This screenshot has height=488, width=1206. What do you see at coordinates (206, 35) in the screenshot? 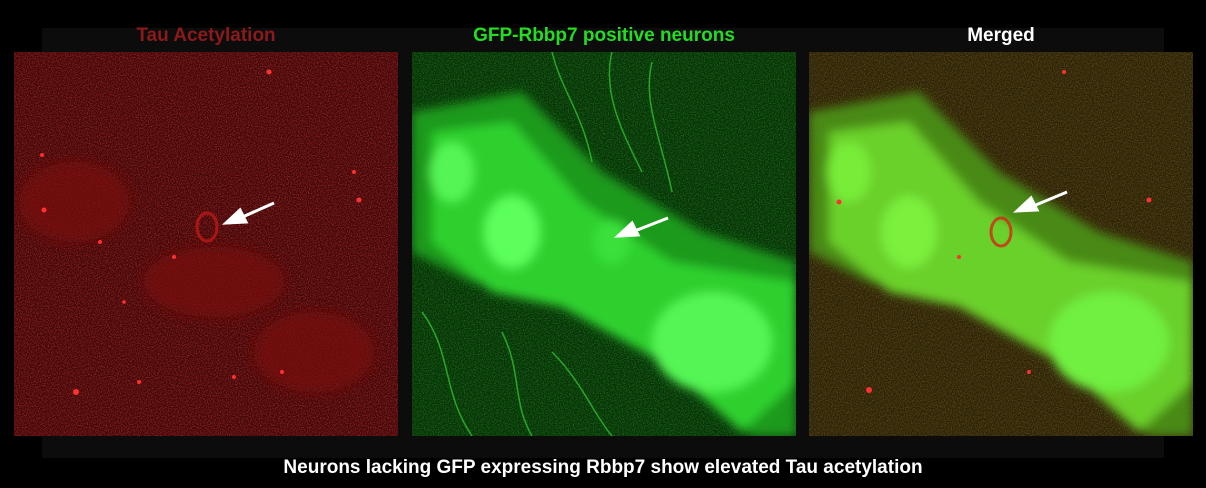
I see `panel-title-tau: Tau Acetylation` at bounding box center [206, 35].